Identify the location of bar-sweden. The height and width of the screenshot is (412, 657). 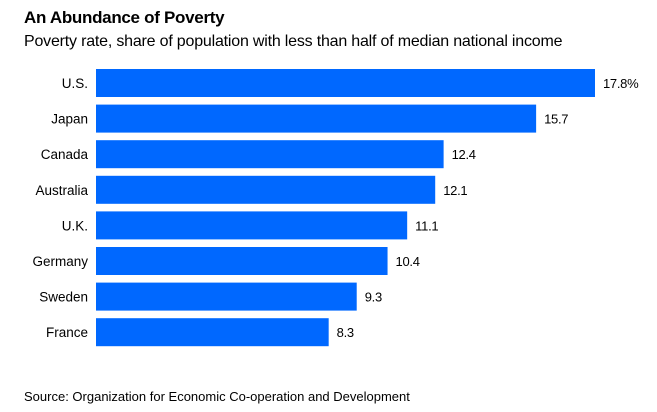
(226, 296).